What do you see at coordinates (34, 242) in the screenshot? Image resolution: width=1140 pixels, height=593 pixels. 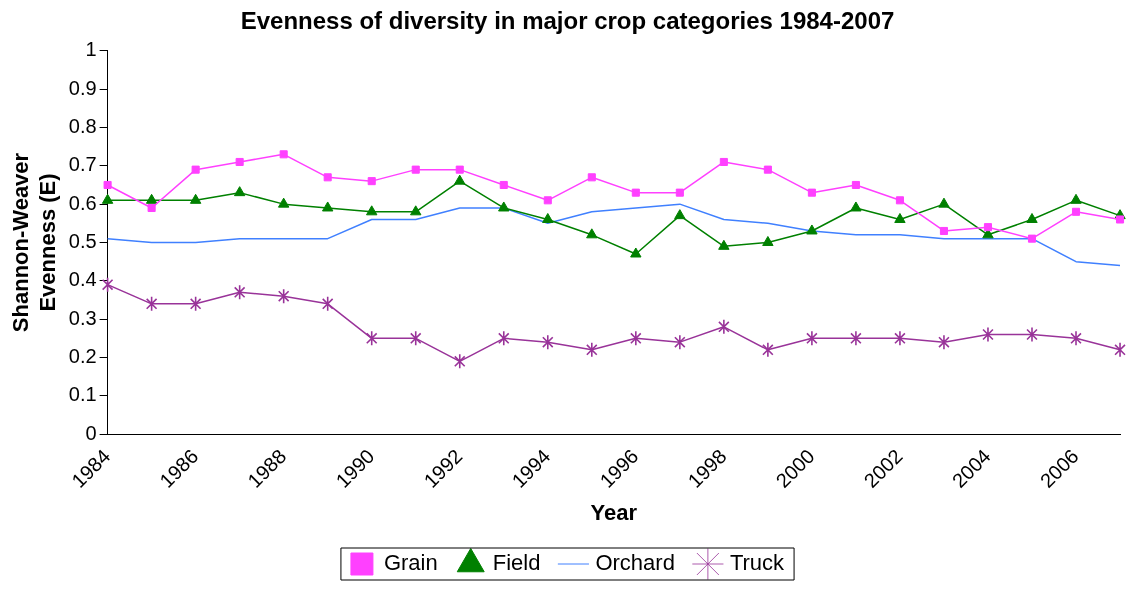 I see `y-axis-title: Shannon-Weaver Evenness (E)` at bounding box center [34, 242].